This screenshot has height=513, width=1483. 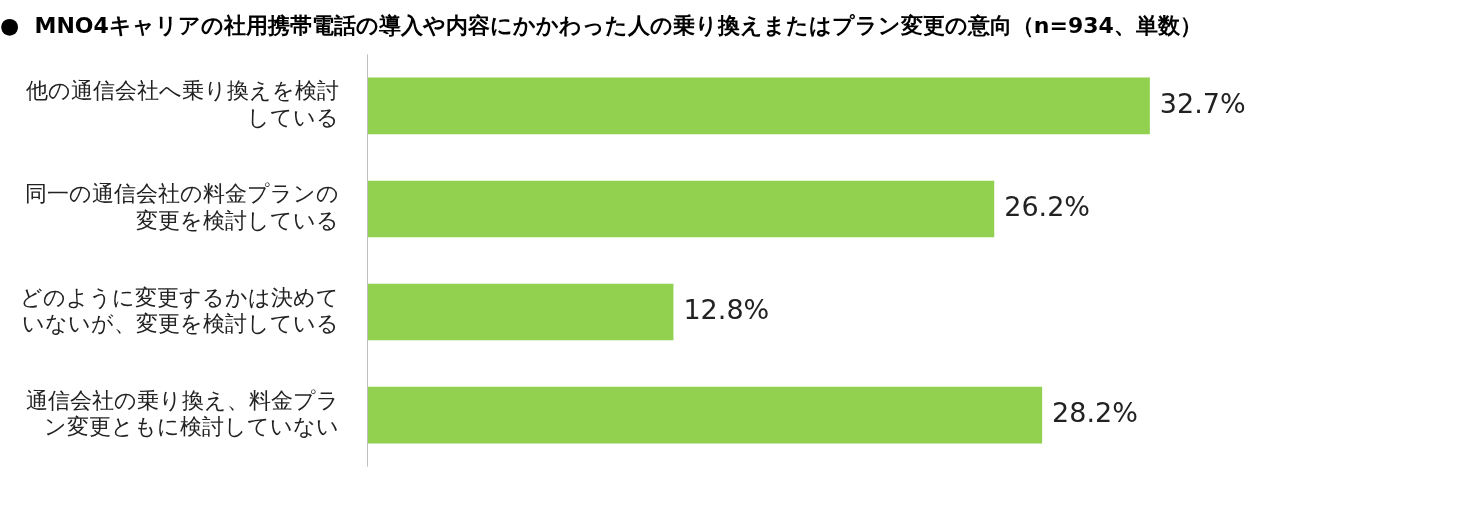 What do you see at coordinates (182, 413) in the screenshot?
I see `y-tick-label: 通信会社の乗り換え、料金プラン変更ともに検討していない` at bounding box center [182, 413].